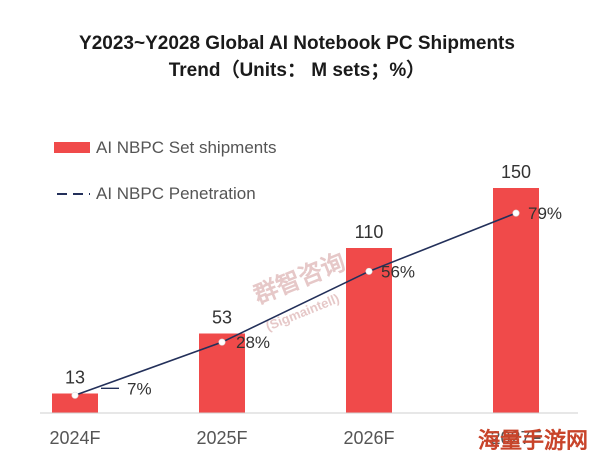 The image size is (594, 459). I want to click on penetration-label-2027F: 79%, so click(545, 213).